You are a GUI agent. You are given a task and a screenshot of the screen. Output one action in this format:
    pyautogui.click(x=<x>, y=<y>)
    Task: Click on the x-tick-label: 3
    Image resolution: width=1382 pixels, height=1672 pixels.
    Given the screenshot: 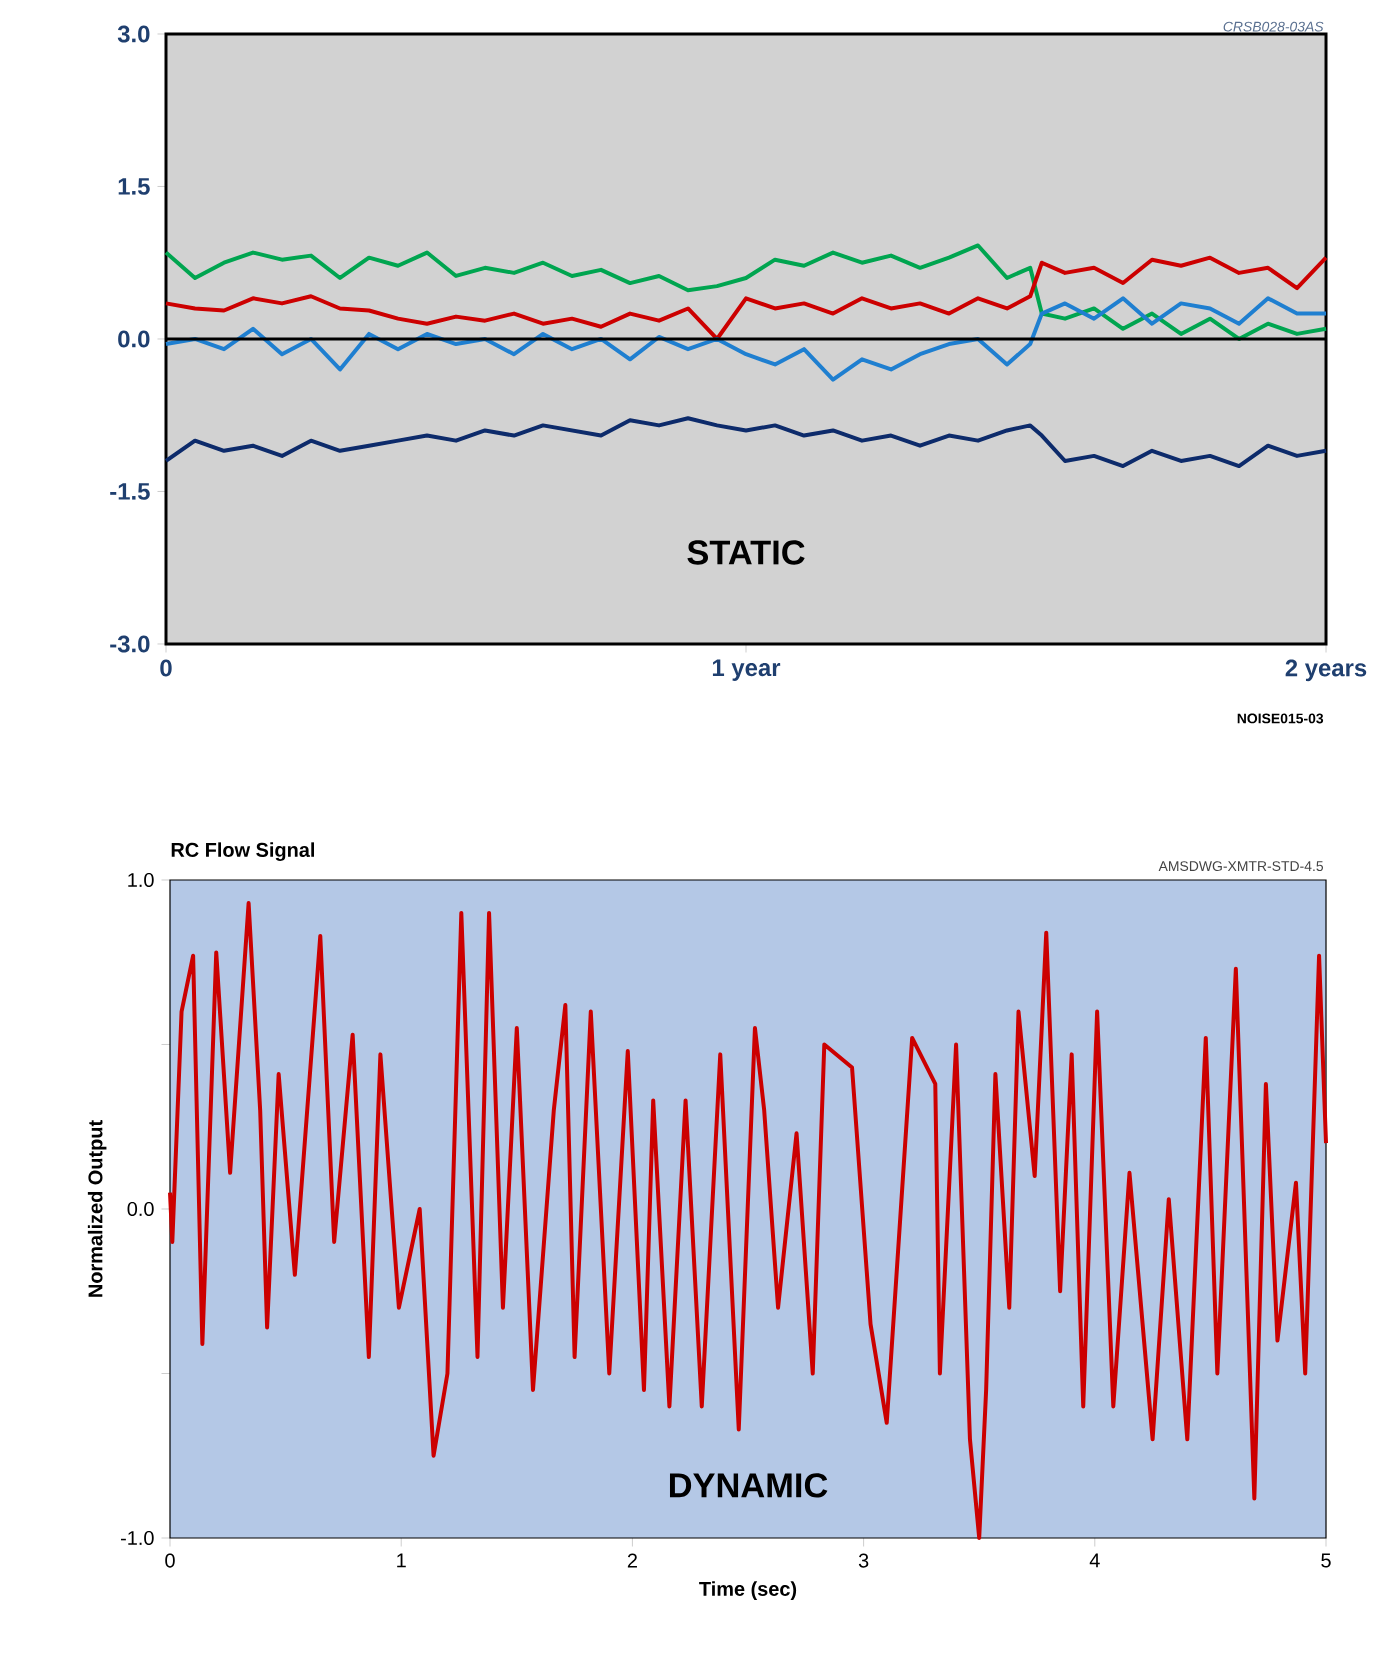 What is the action you would take?
    pyautogui.click(x=863, y=1560)
    